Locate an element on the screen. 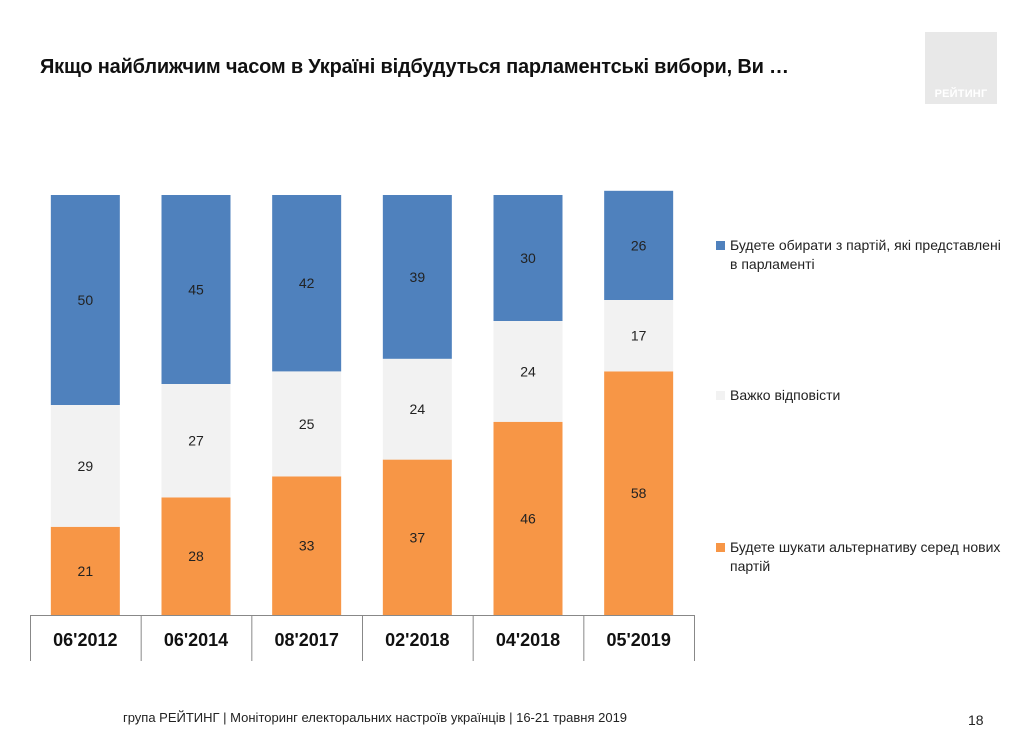 Image resolution: width=1024 pixels, height=732 pixels. rating-logo: РЕЙТИНГ is located at coordinates (961, 68).